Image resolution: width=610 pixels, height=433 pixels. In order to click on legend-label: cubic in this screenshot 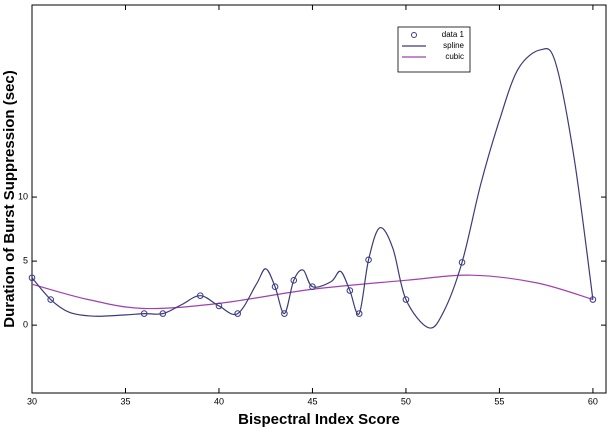, I will do `click(454, 56)`.